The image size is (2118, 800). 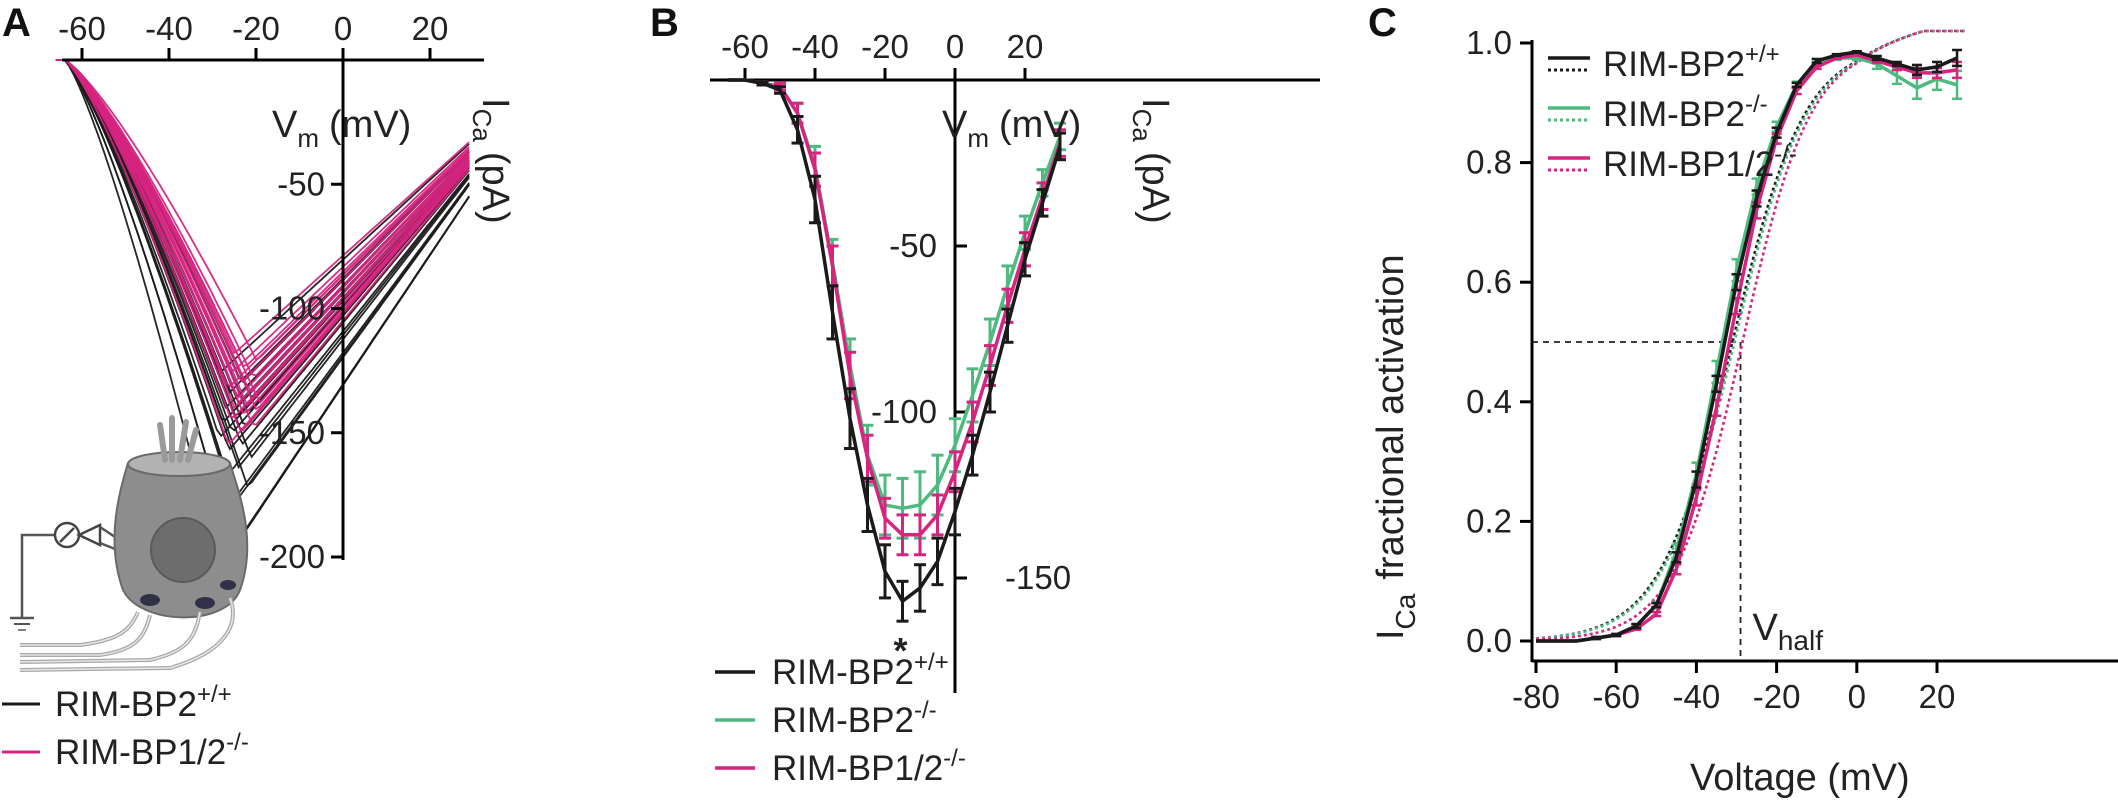 I want to click on x-tick-label: -80, so click(x=1536, y=696).